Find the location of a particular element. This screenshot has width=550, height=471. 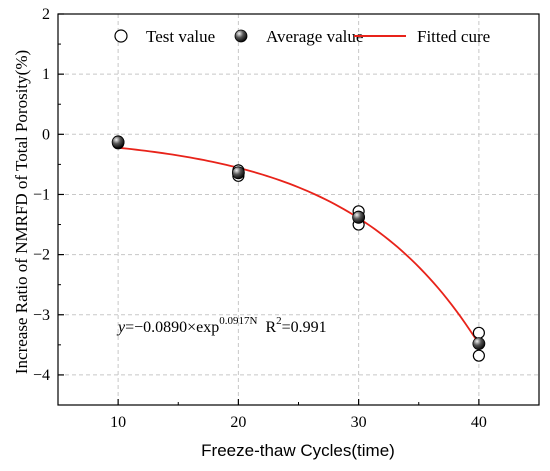

legend: Test value Average value Fitted cure is located at coordinates (302, 36).